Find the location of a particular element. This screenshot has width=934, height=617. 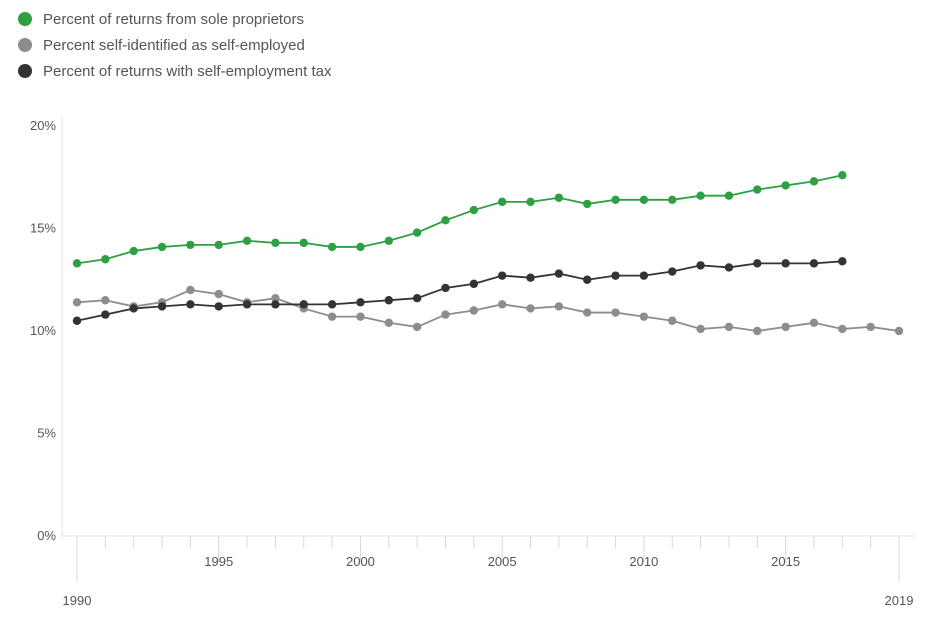

x-tick-label: 1995 is located at coordinates (218, 561).